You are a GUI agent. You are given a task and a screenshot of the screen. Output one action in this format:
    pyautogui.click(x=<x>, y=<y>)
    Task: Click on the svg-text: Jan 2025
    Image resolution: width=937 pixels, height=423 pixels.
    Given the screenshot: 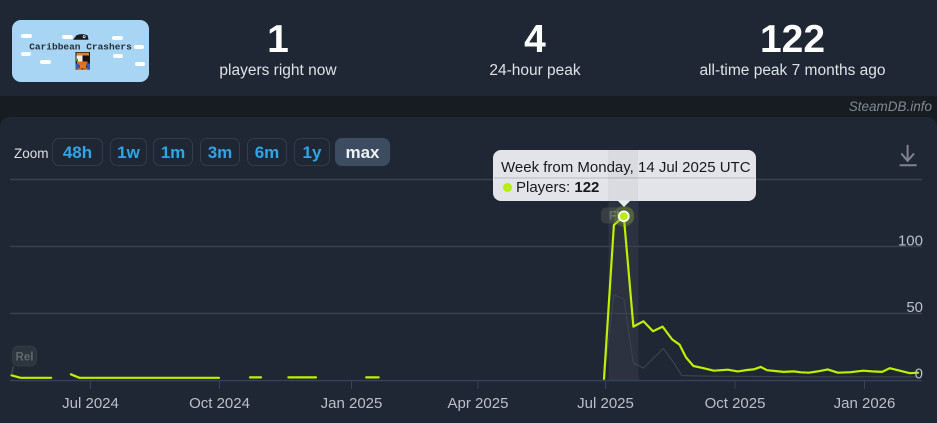 What is the action you would take?
    pyautogui.click(x=352, y=403)
    